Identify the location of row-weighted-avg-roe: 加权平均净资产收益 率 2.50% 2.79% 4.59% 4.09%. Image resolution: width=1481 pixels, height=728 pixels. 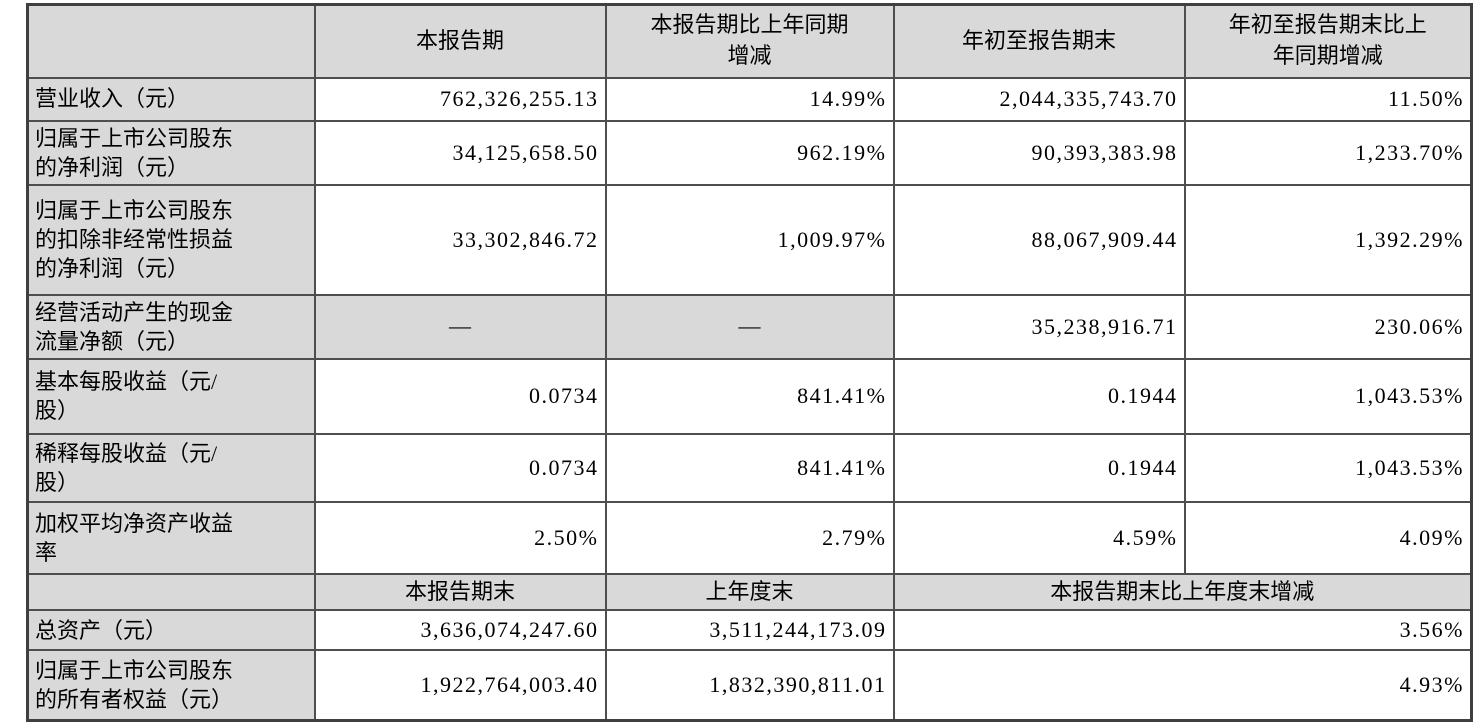
(749, 537).